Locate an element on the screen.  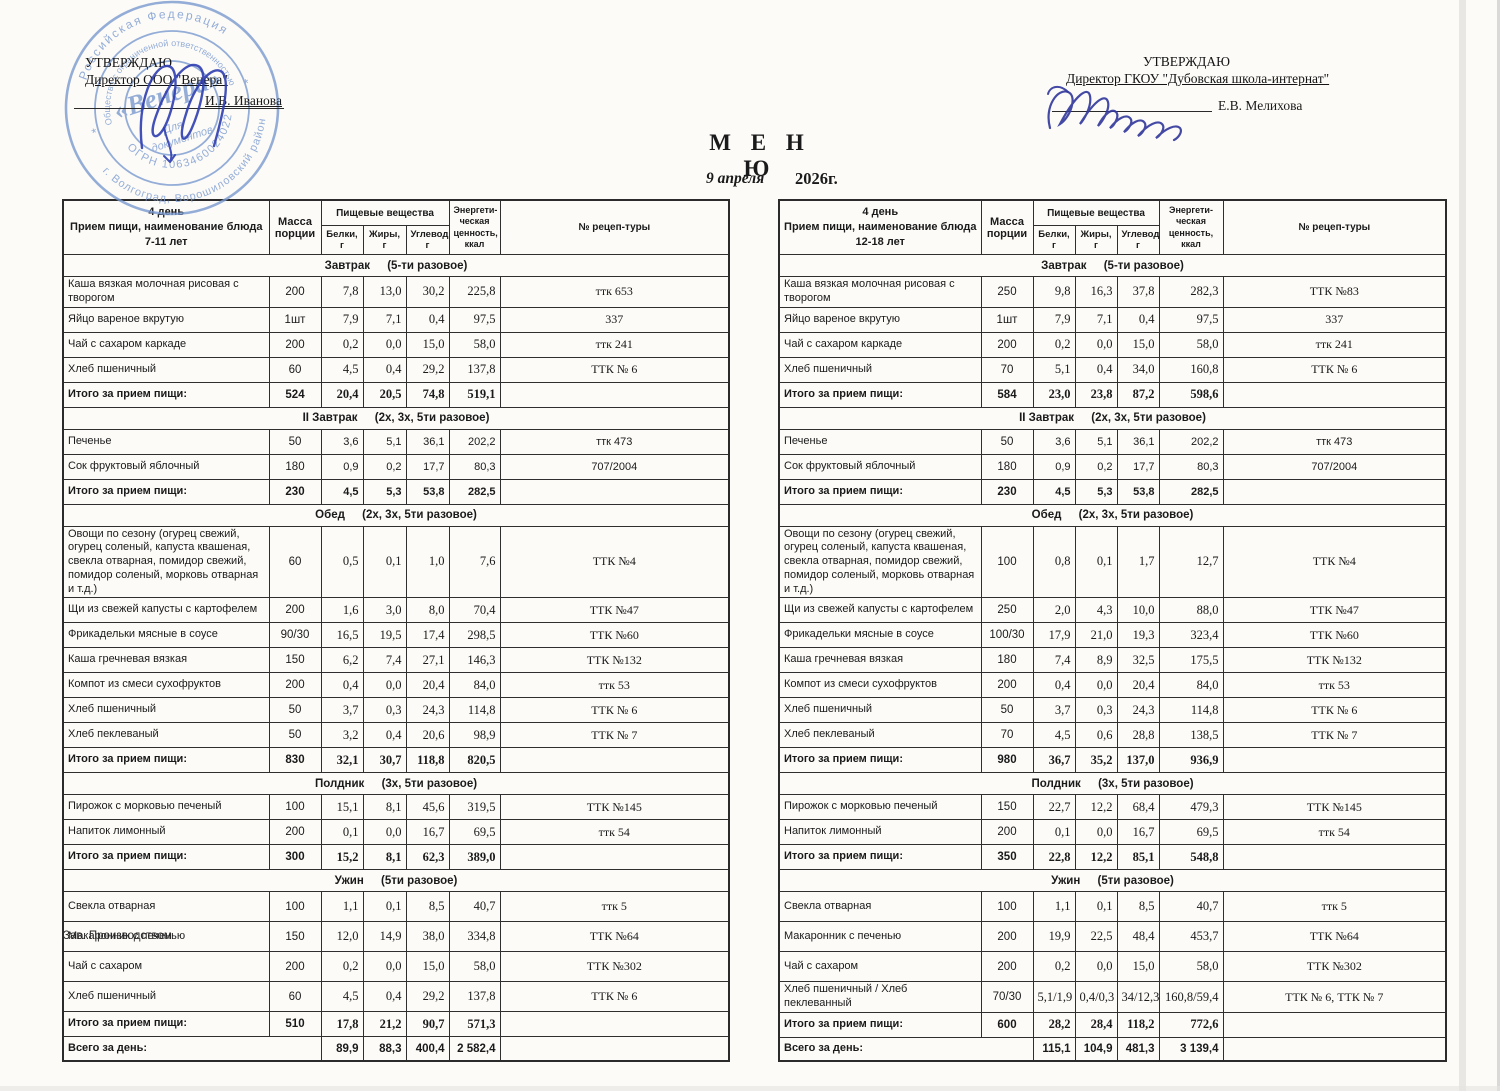
dish-row: Свекла отварная 100 1,1 0,1 8,5 40,7 ттк 5 is located at coordinates (396, 907).